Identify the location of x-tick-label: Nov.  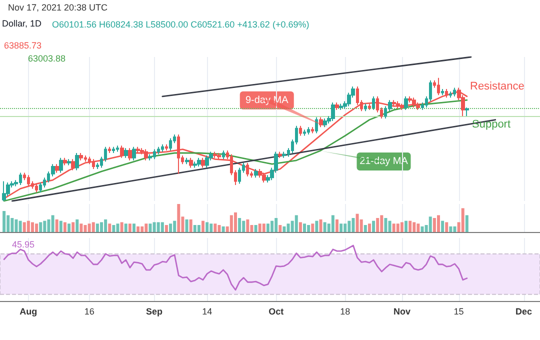
(401, 311).